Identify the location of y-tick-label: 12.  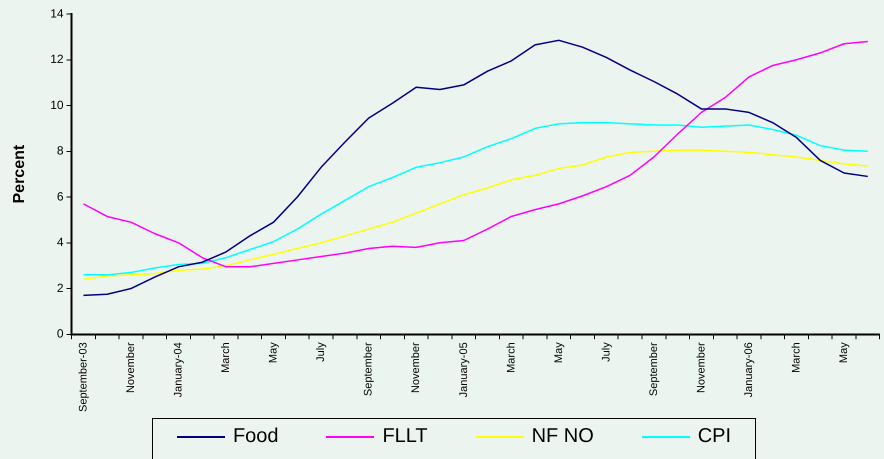
(57, 59).